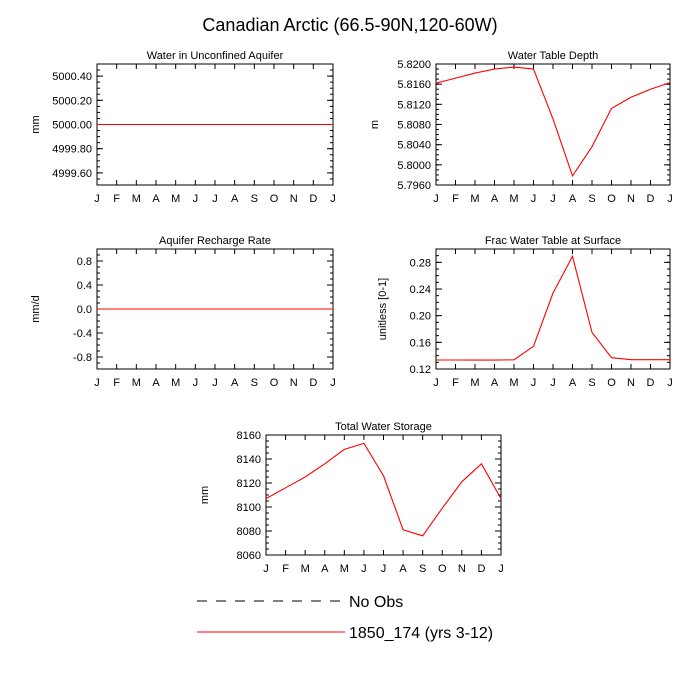  Describe the element at coordinates (249, 532) in the screenshot. I see `y-tick-label: 8080` at that location.